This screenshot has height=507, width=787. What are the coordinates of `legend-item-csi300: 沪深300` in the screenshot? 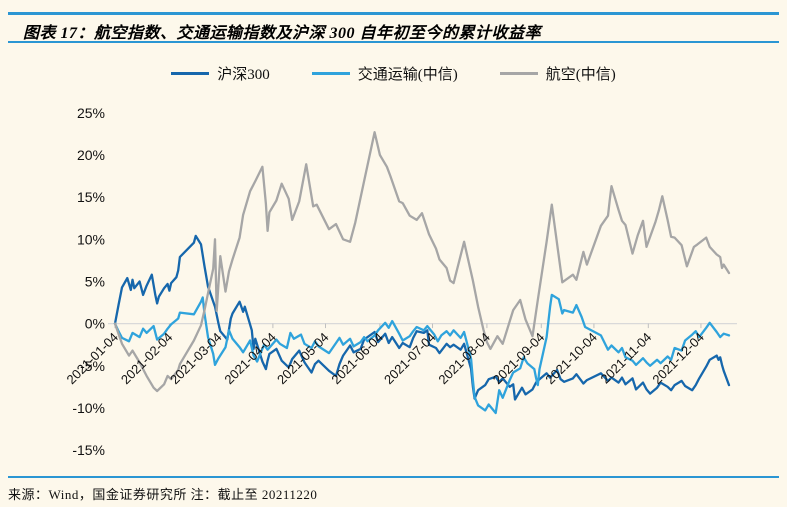 It's located at (220, 73).